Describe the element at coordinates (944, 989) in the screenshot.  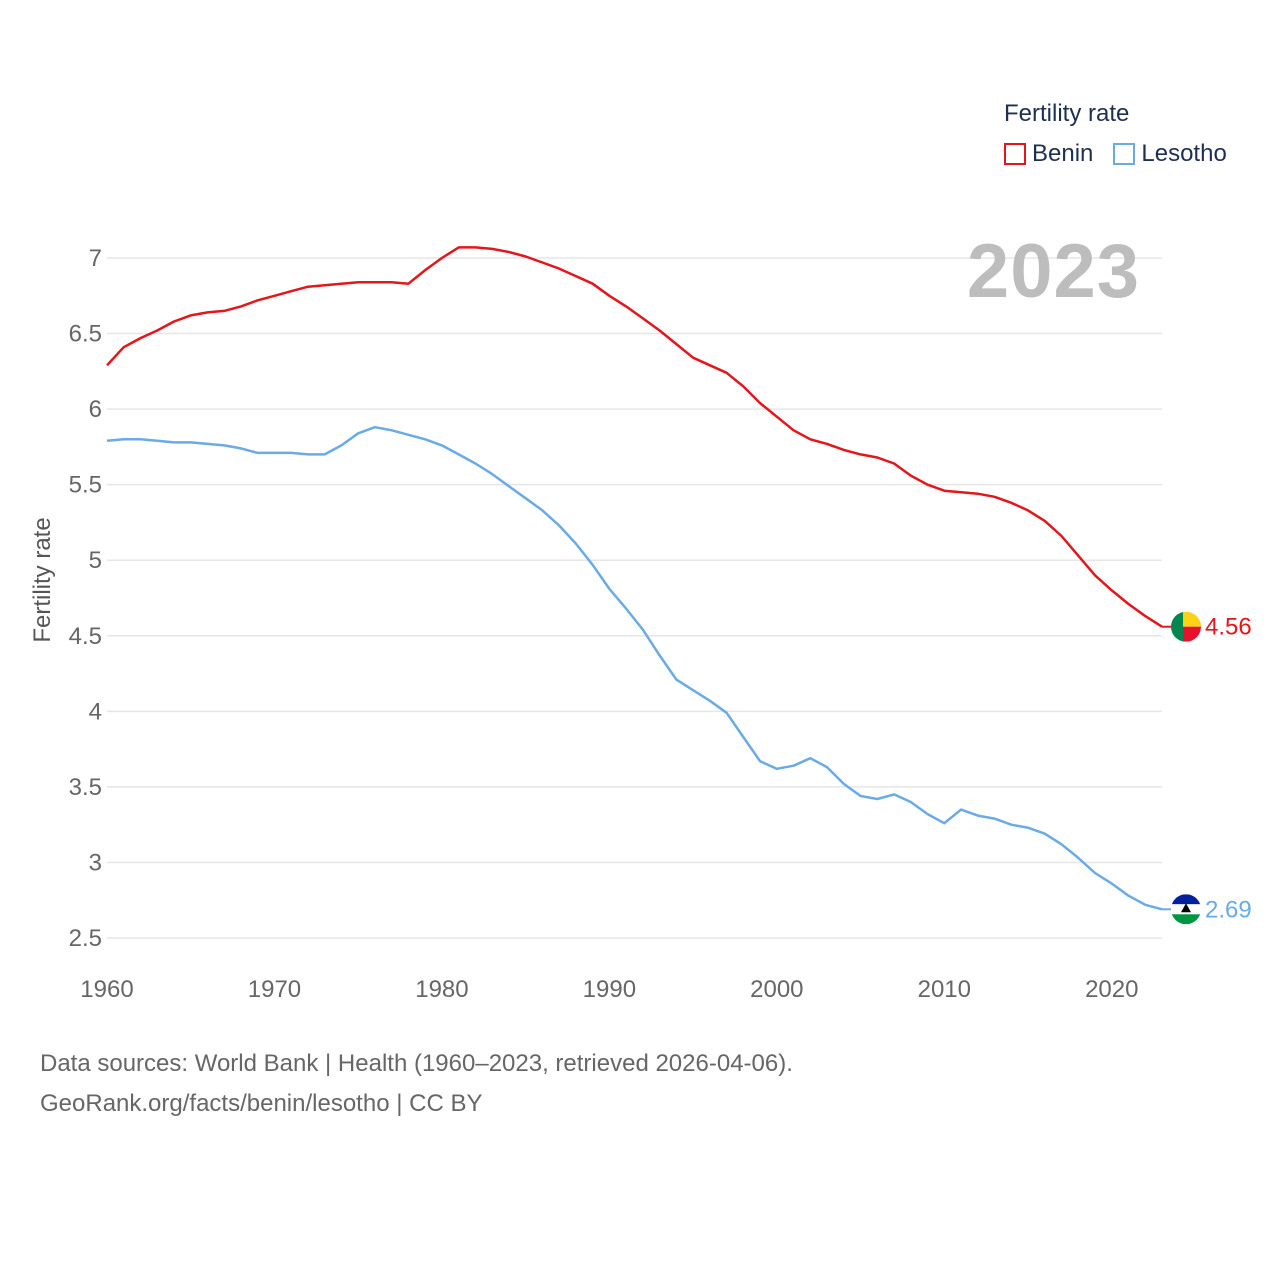
I see `x-tick-label: 2010` at that location.